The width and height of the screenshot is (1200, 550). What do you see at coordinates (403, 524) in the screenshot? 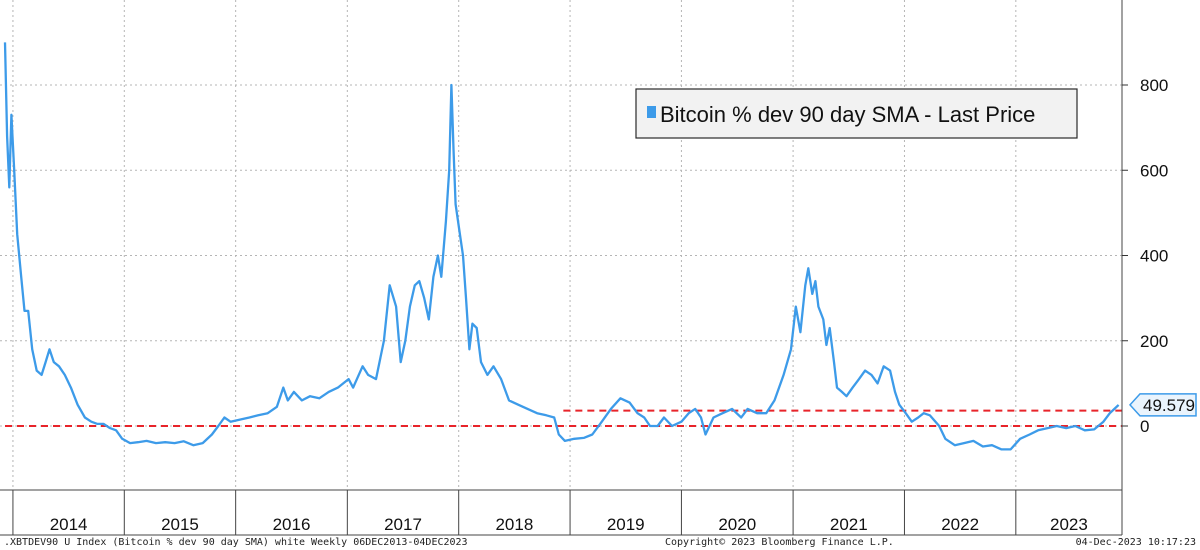
I see `x-tick-label: 2017` at bounding box center [403, 524].